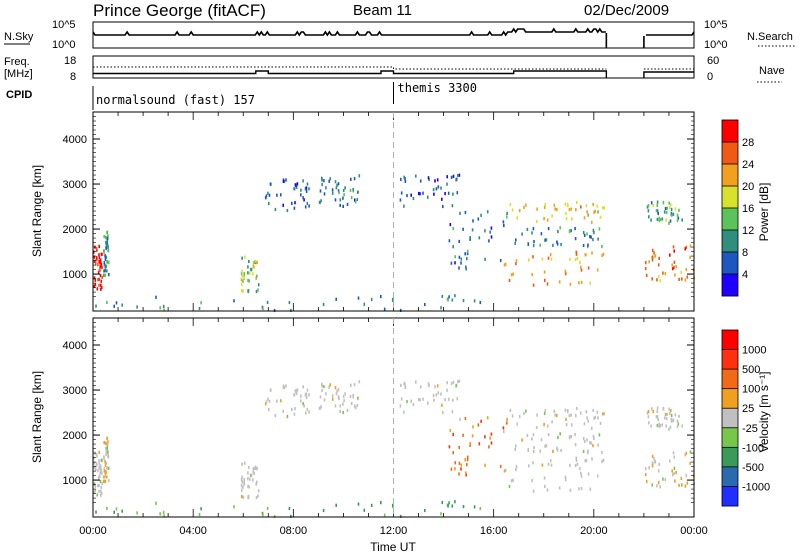 The image size is (800, 554). What do you see at coordinates (75, 275) in the screenshot?
I see `y-tick-label: 1000` at bounding box center [75, 275].